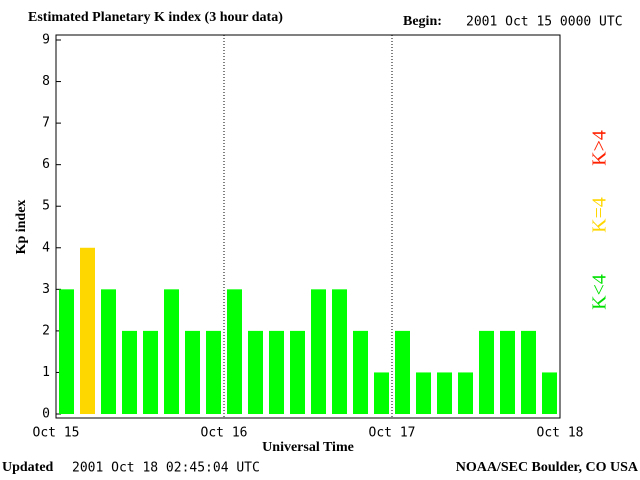 This screenshot has height=480, width=640. What do you see at coordinates (46, 123) in the screenshot?
I see `y-tick-label: 7` at bounding box center [46, 123].